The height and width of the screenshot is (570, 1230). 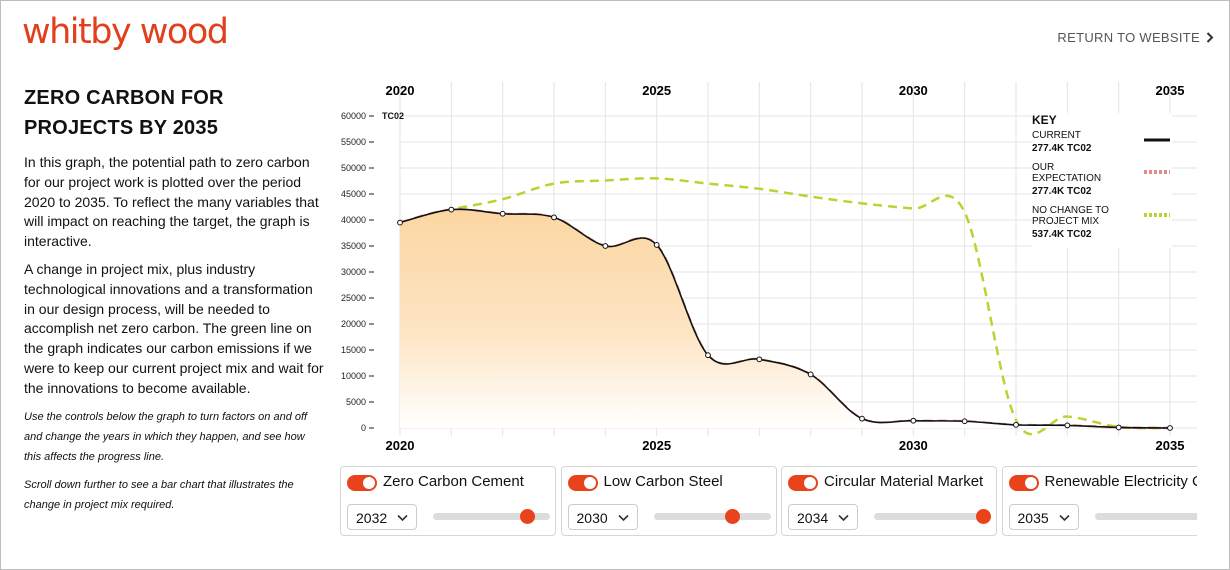 What do you see at coordinates (656, 445) in the screenshot?
I see `x-tick-label: 2025` at bounding box center [656, 445].